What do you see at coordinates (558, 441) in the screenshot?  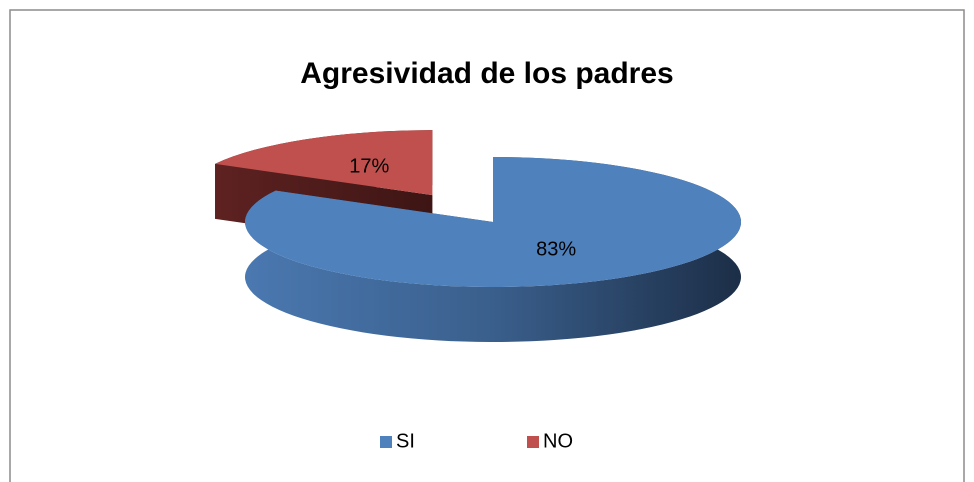 I see `legend-label: NO` at bounding box center [558, 441].